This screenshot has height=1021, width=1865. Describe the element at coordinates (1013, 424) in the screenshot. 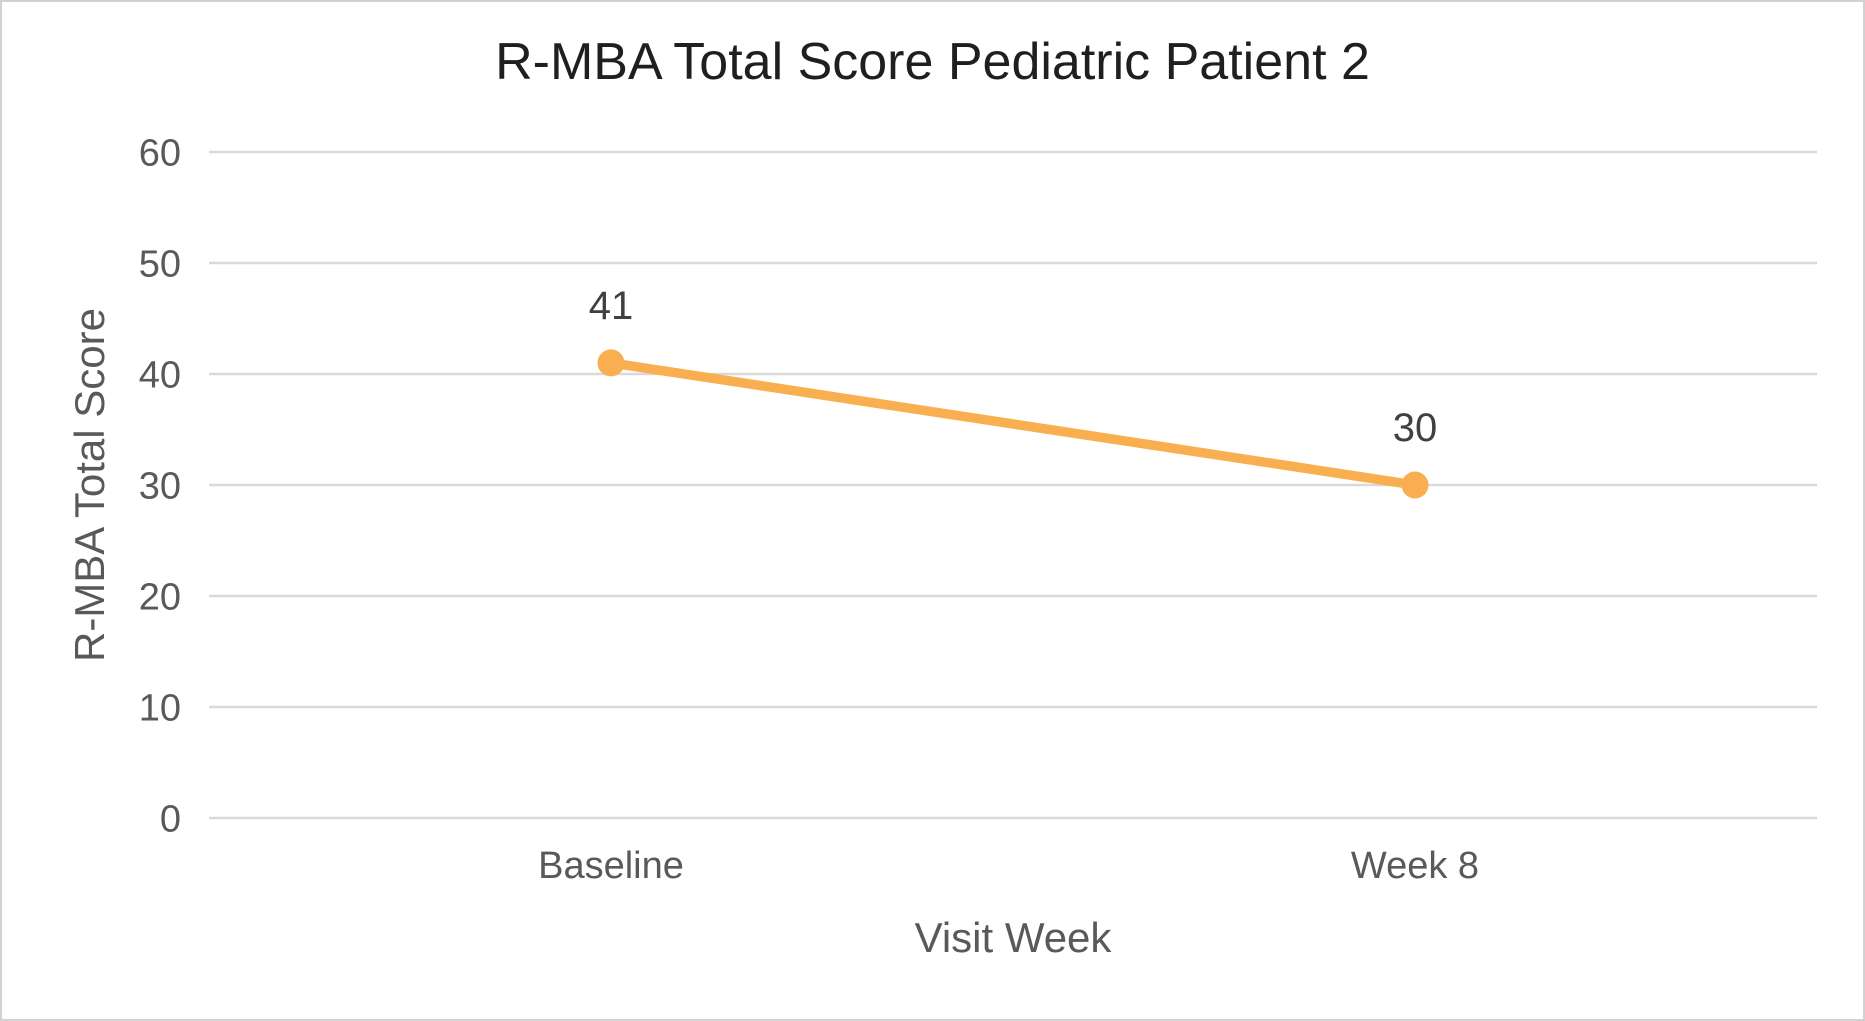

I see `series-line` at that location.